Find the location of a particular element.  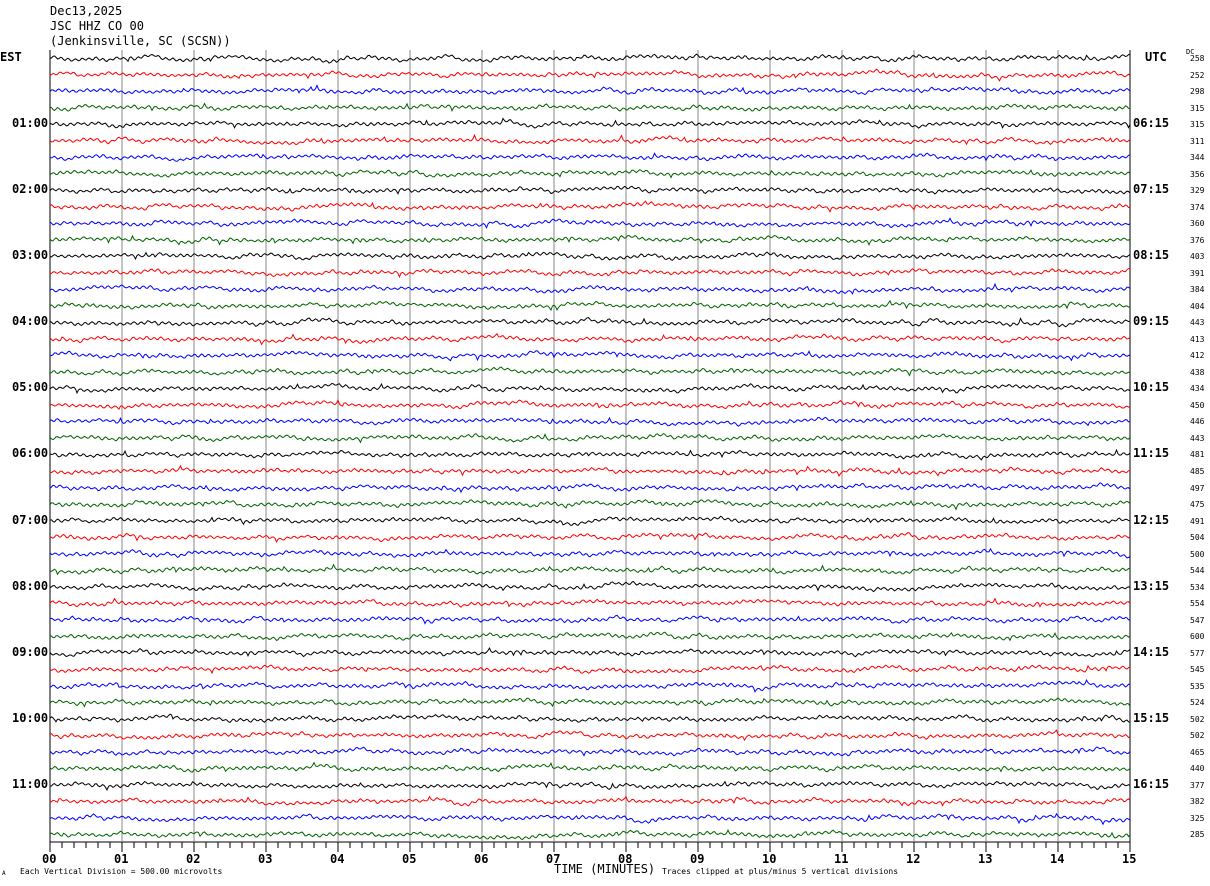

dc-offset: 285 is located at coordinates (1197, 835).